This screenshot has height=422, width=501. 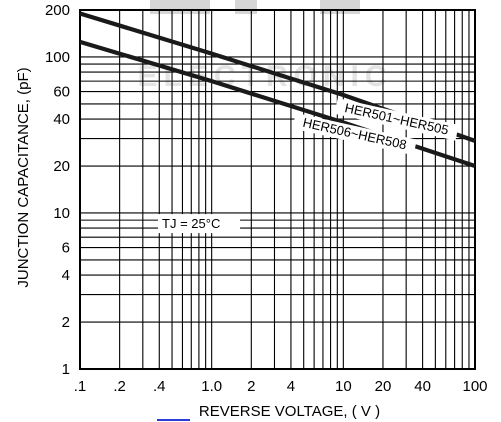 What do you see at coordinates (119, 386) in the screenshot?
I see `x-tick-label: .2` at bounding box center [119, 386].